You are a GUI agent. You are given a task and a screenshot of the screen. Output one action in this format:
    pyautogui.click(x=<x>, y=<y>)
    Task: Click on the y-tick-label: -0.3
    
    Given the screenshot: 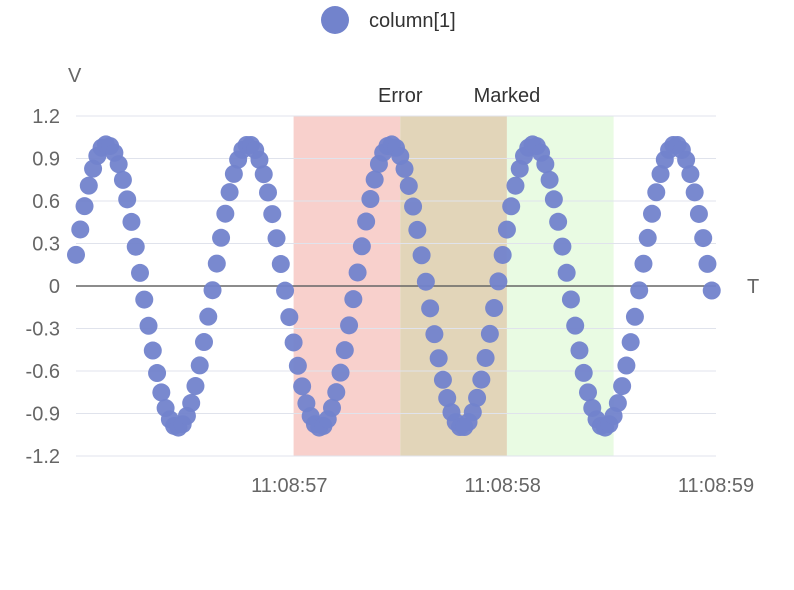 What is the action you would take?
    pyautogui.click(x=43, y=330)
    